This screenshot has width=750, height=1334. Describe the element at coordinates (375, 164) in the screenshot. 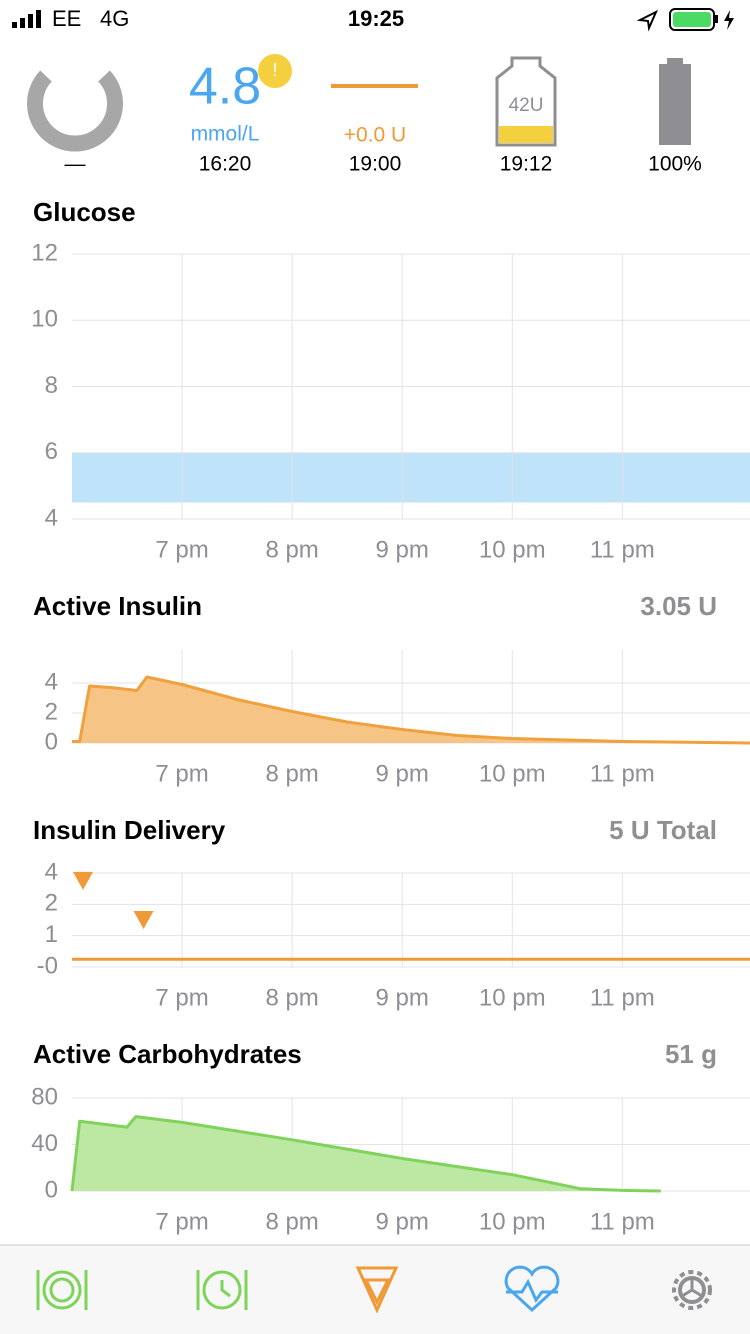

I see `temp-basal-time: 19:00` at that location.